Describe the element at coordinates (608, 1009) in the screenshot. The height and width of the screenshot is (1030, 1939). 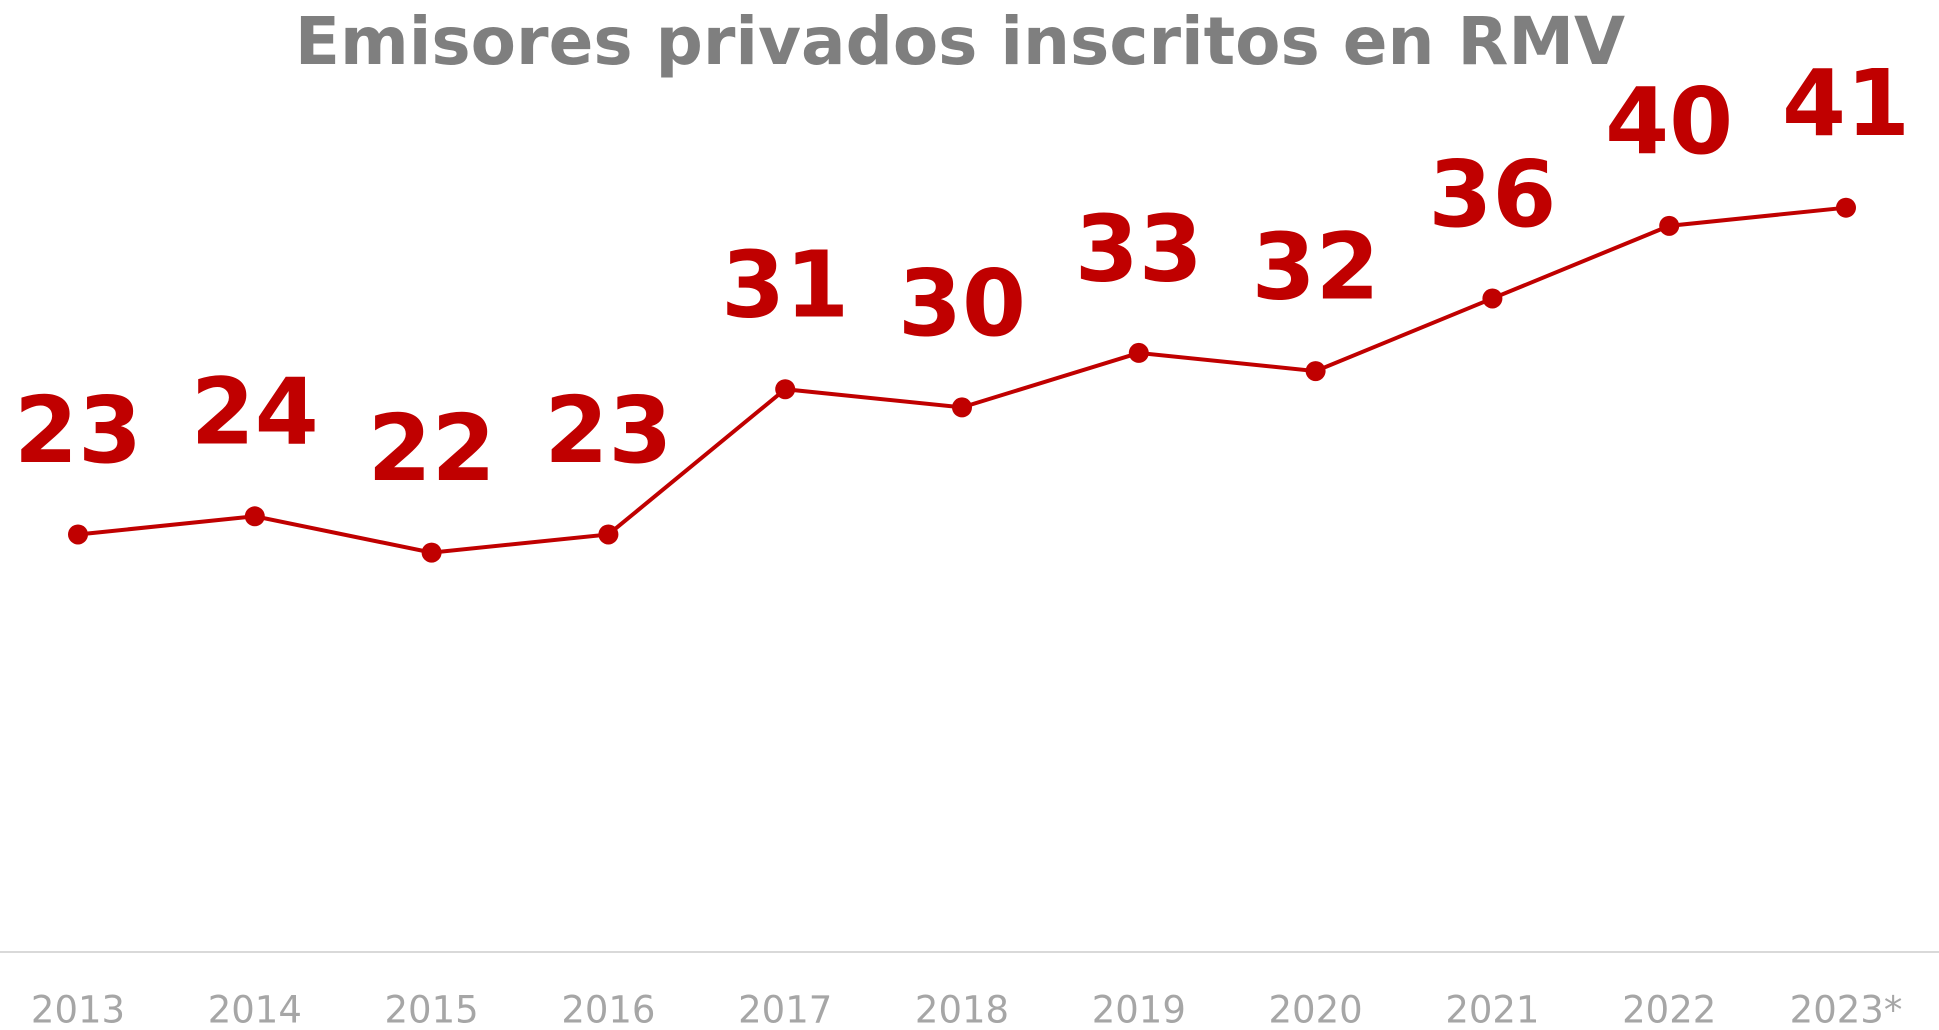
I see `x-tick-label: 2016` at that location.